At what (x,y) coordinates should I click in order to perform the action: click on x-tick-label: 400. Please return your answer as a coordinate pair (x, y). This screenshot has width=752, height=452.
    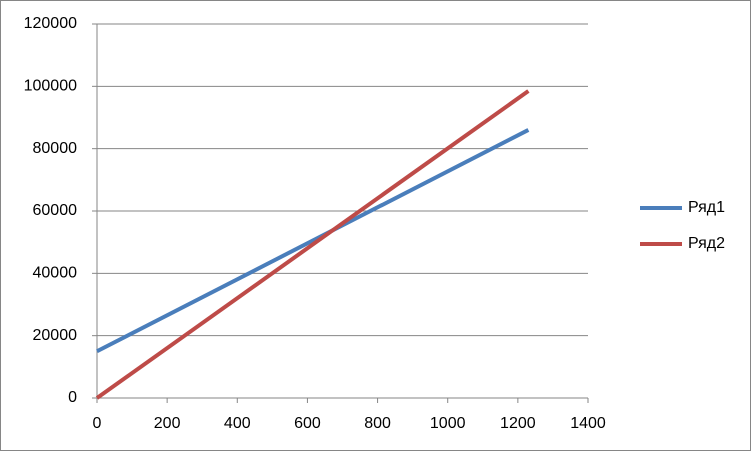
    Looking at the image, I should click on (237, 423).